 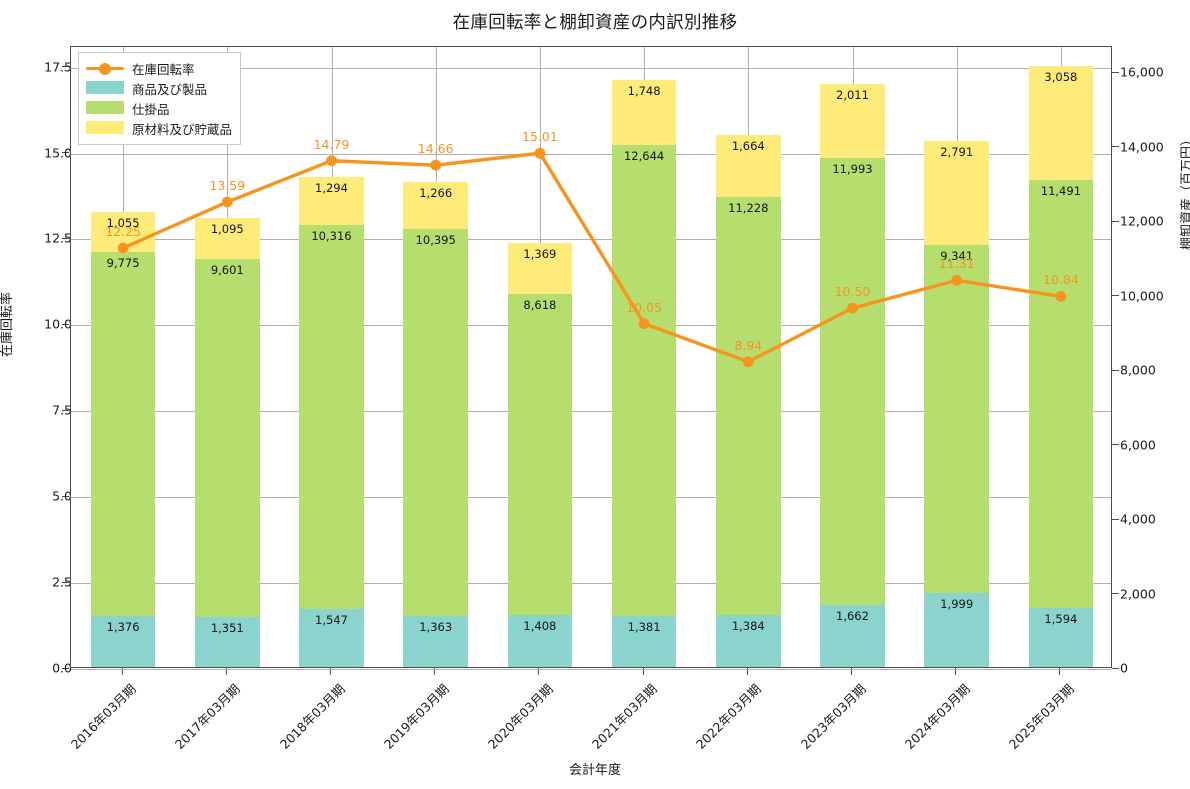 I want to click on y-axis-left-tick-label: 0.0, so click(x=62, y=668).